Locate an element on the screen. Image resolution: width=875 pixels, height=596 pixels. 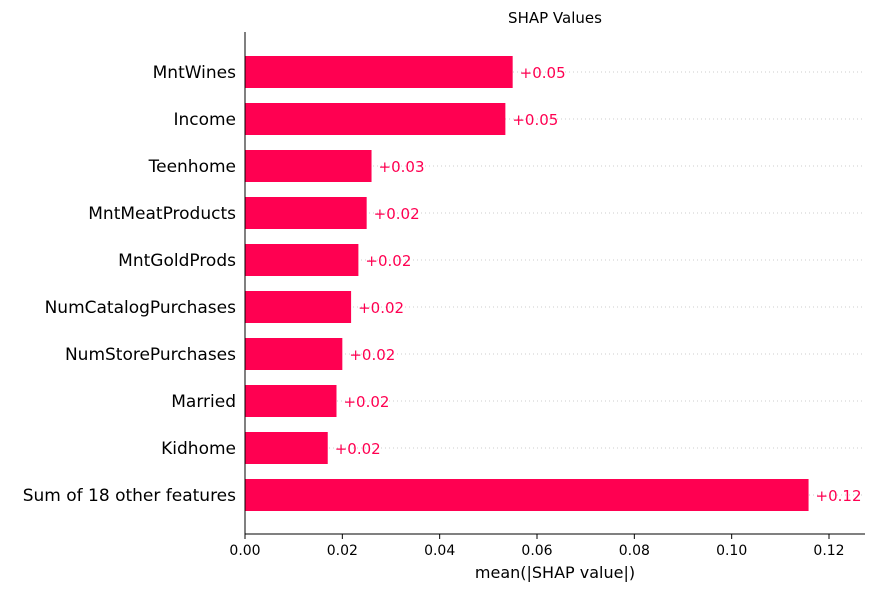
category-label: NumStorePurchases is located at coordinates (150, 355).